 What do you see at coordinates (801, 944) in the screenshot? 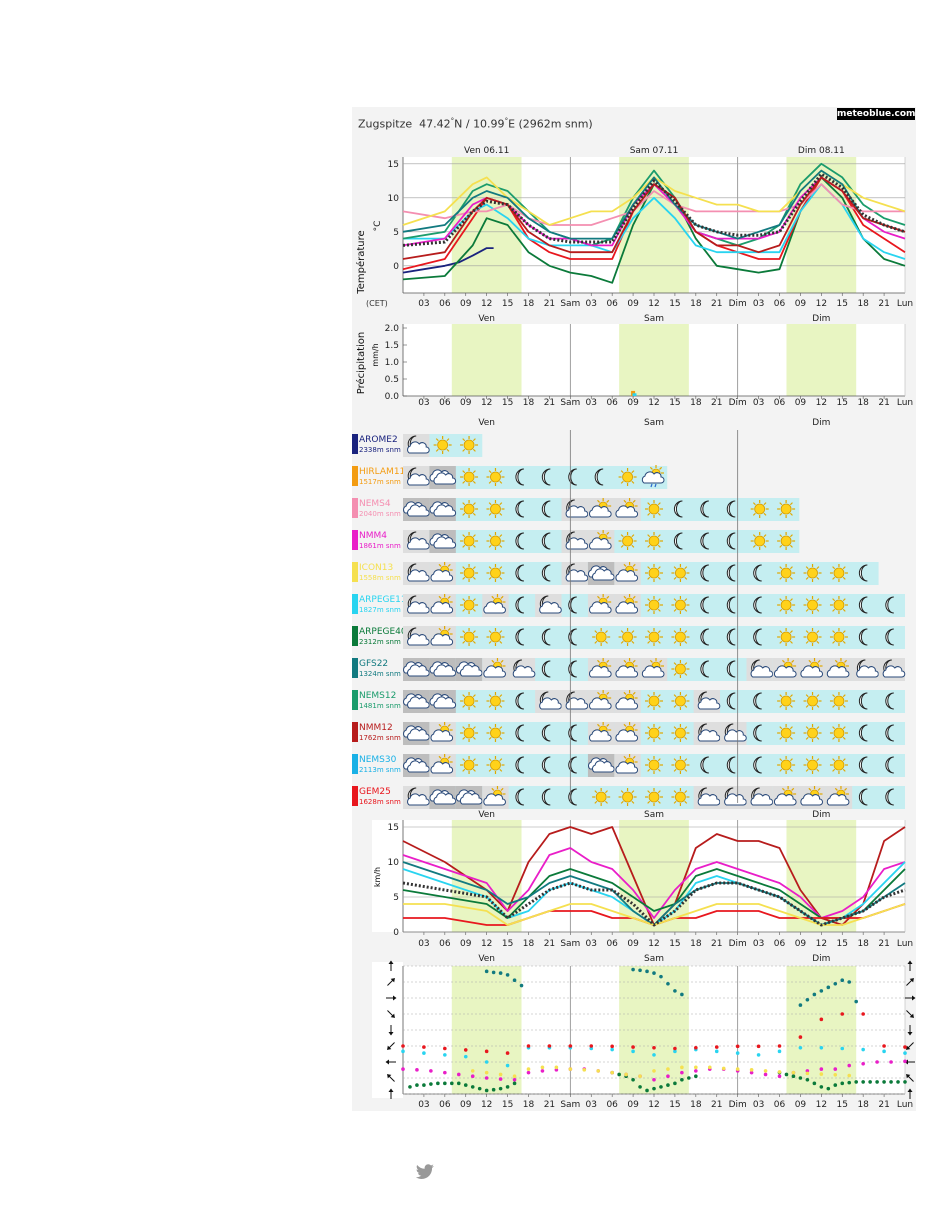
I see `wind-x-tick-label: 09` at bounding box center [801, 944].